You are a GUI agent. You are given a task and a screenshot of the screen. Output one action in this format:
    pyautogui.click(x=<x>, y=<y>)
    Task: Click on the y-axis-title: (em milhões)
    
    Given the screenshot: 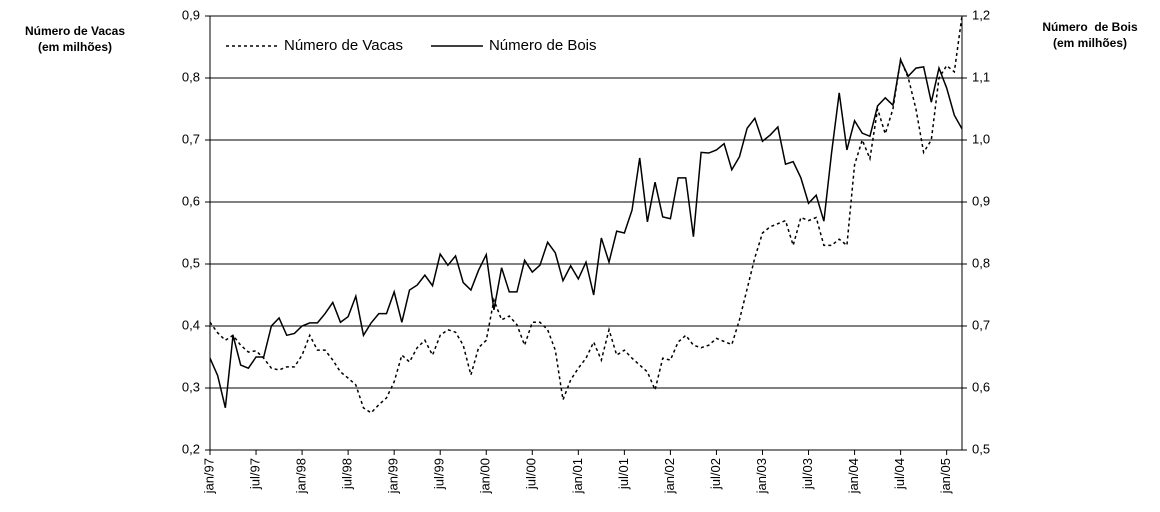 What is the action you would take?
    pyautogui.click(x=75, y=47)
    